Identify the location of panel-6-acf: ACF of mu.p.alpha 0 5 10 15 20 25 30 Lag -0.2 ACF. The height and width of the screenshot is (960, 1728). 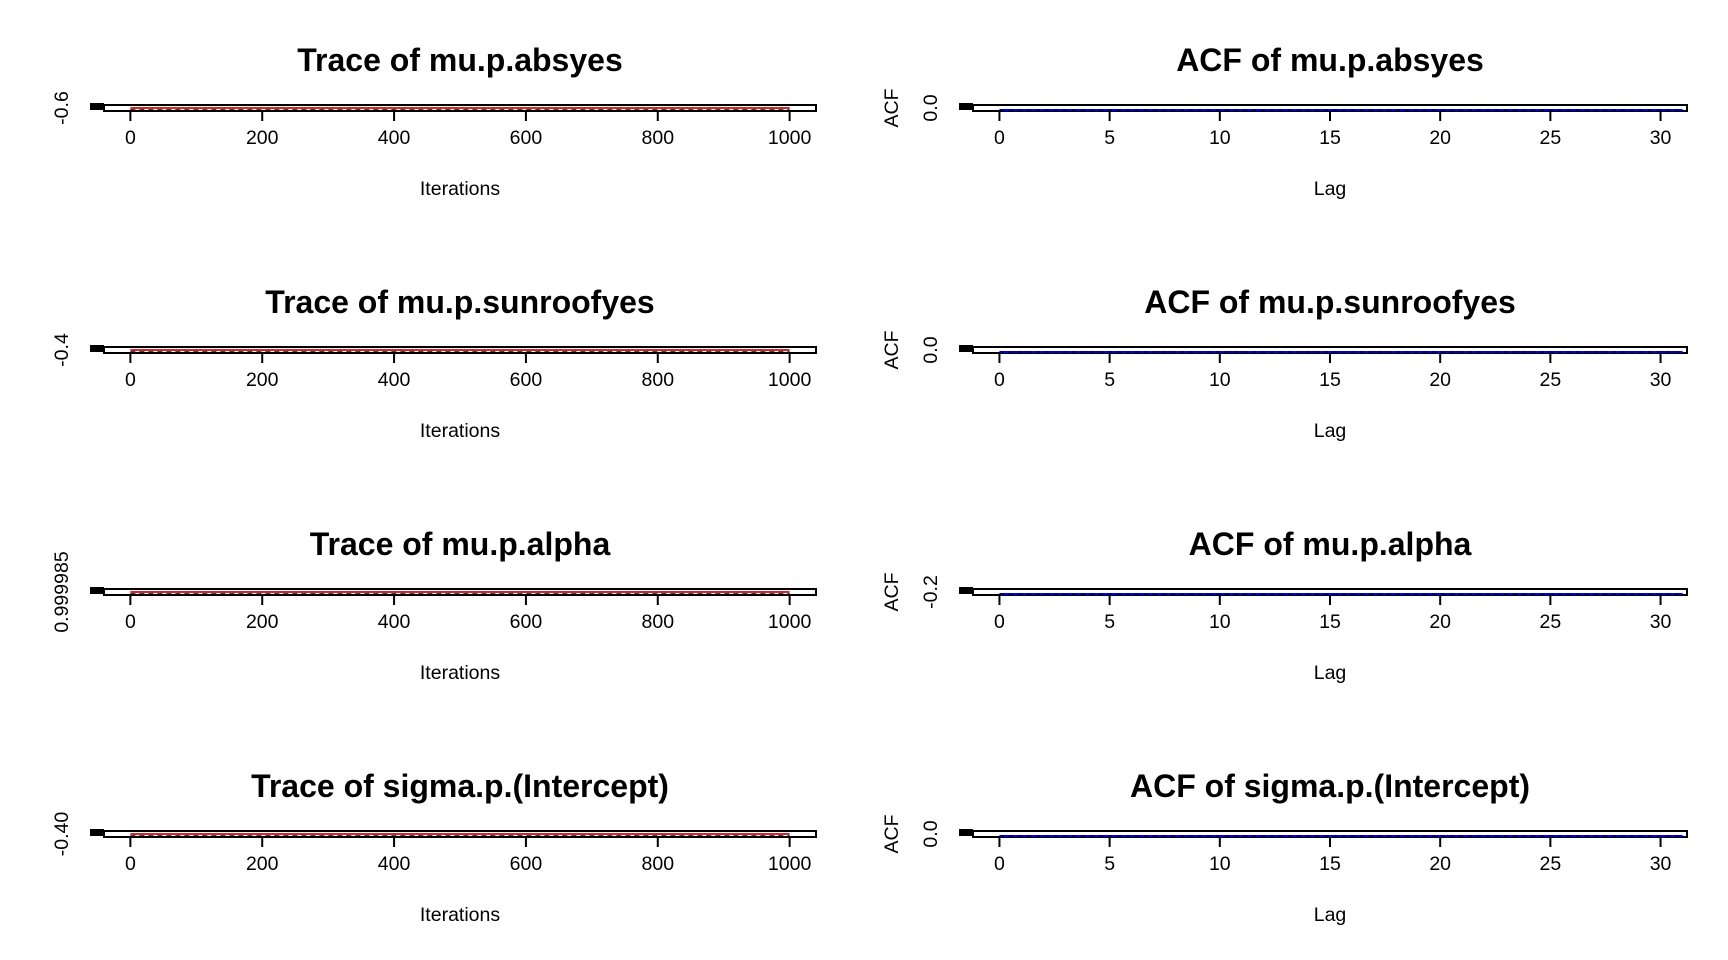
(1284, 605).